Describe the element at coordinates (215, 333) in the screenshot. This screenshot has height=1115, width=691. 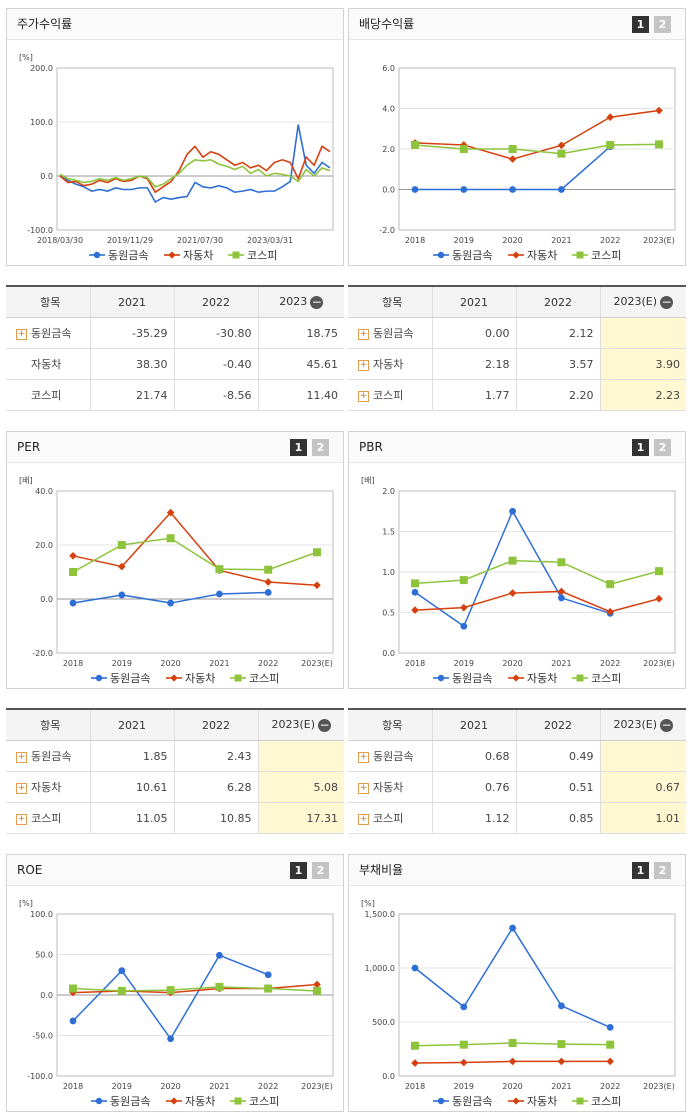
I see `table-cell: -30.80` at that location.